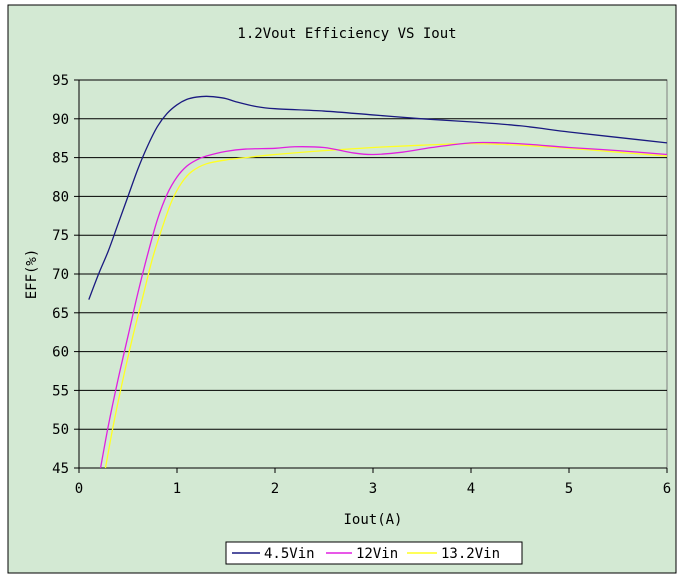  I want to click on y-tick-label: 95, so click(60, 81).